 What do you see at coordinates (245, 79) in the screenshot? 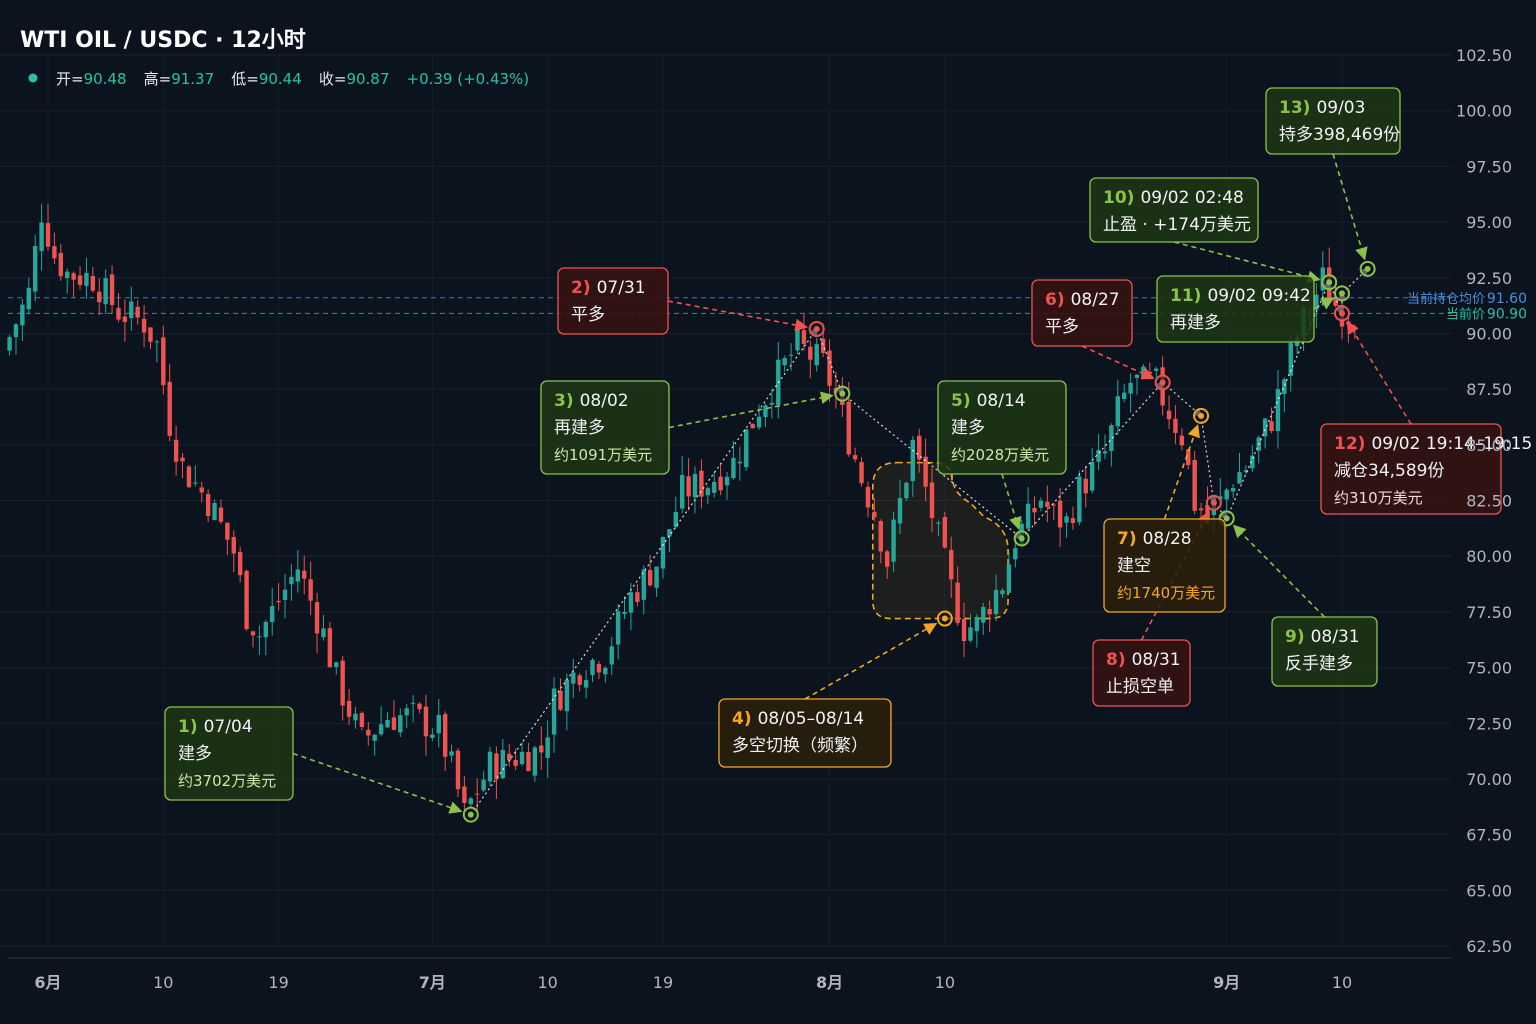
I see `low-label: 低=` at bounding box center [245, 79].